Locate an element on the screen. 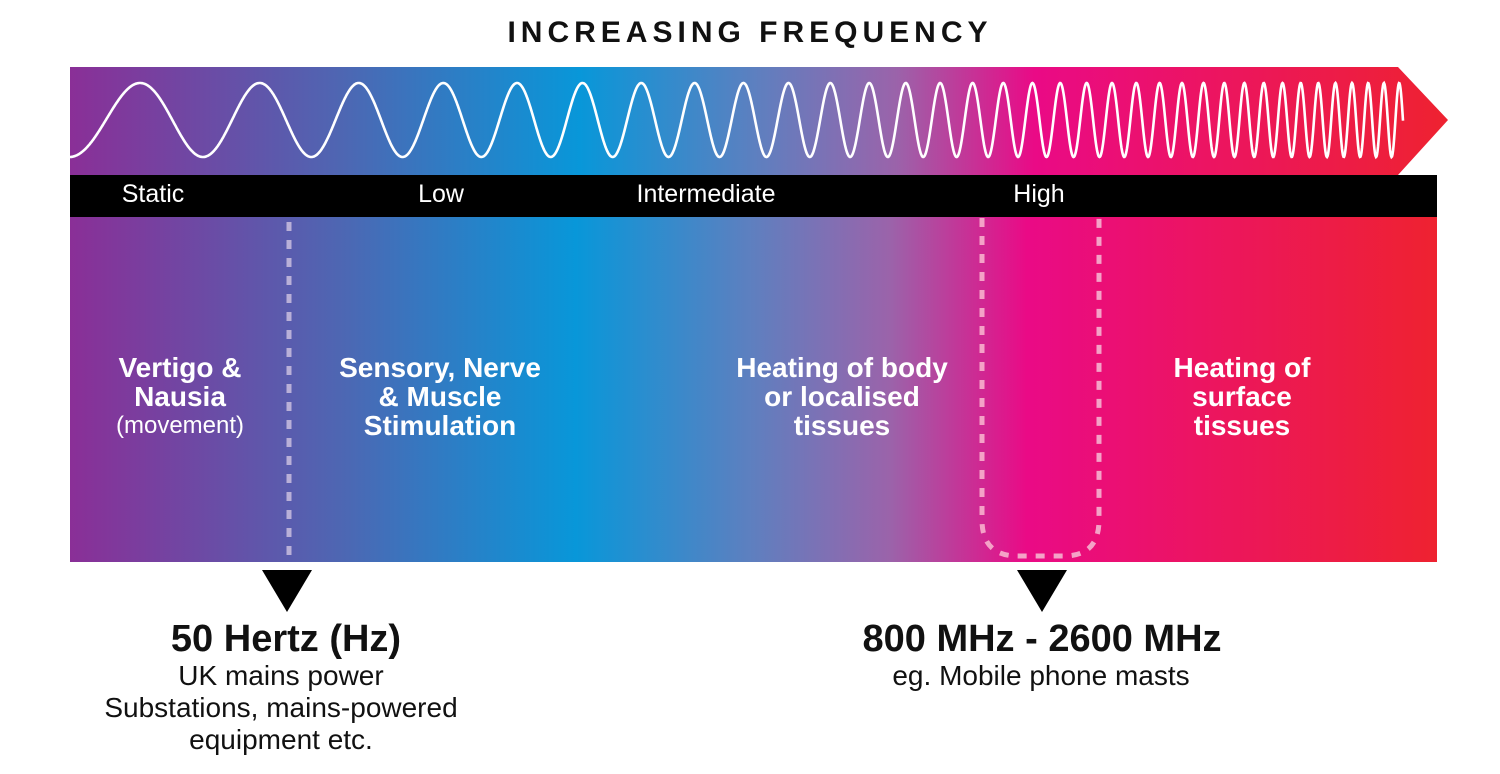 The width and height of the screenshot is (1500, 774). diagram-title: INCREASING FREQUENCY is located at coordinates (750, 32).